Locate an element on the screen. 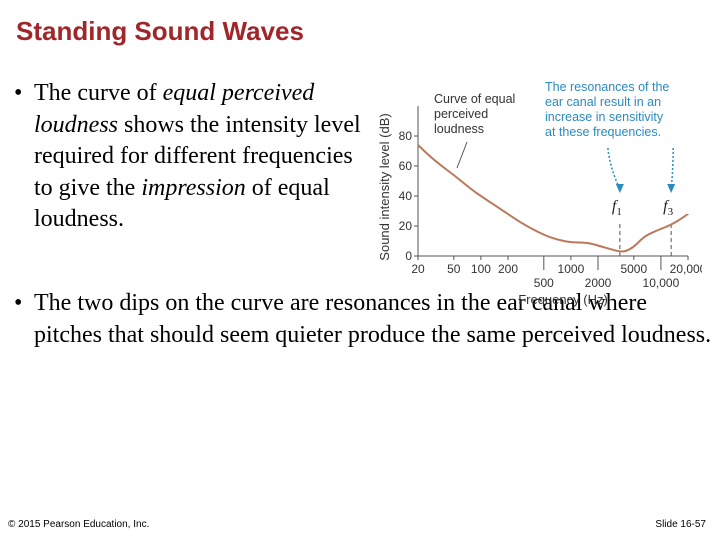 This screenshot has width=720, height=540. x-tick-label: 20 is located at coordinates (418, 269).